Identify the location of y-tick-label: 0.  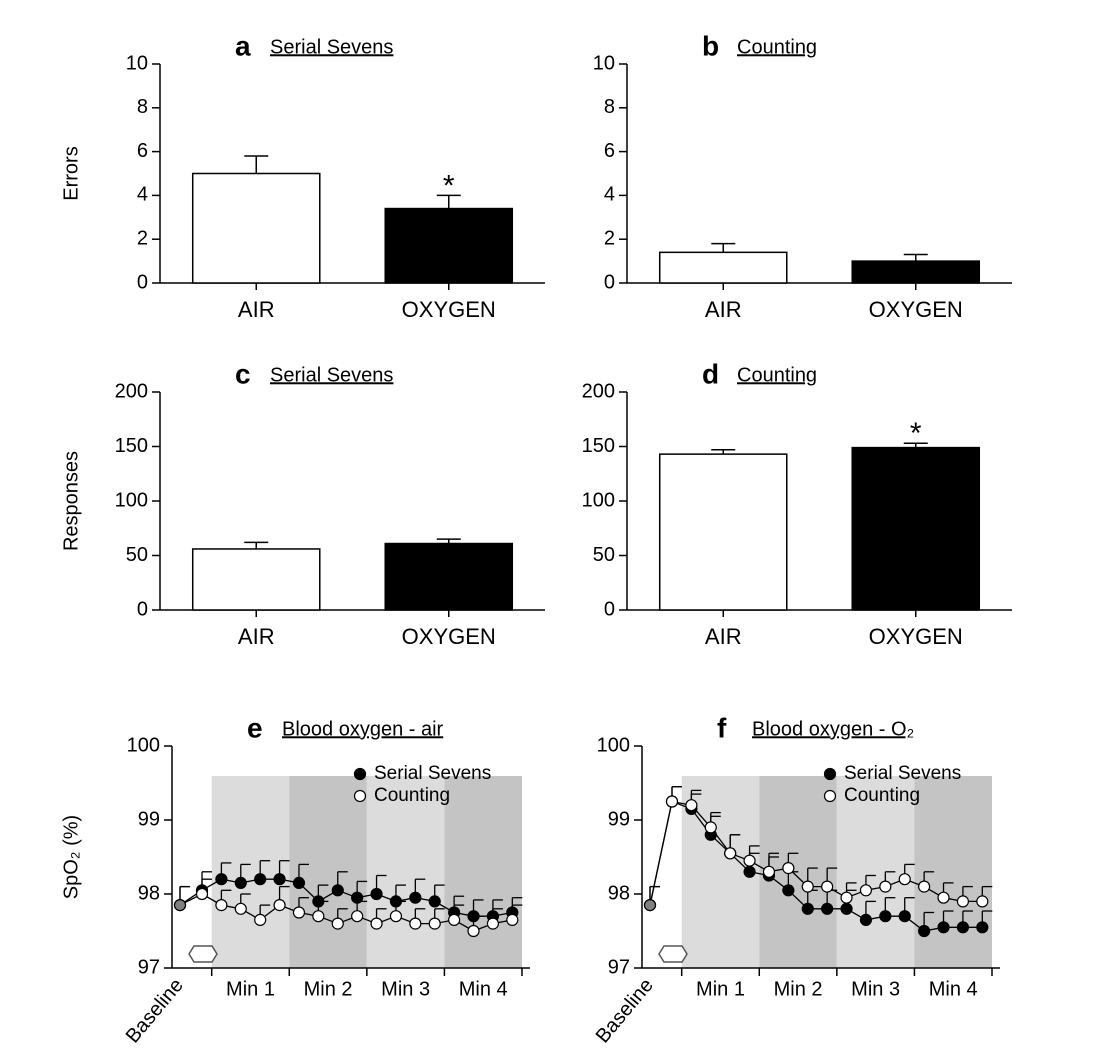
(609, 609).